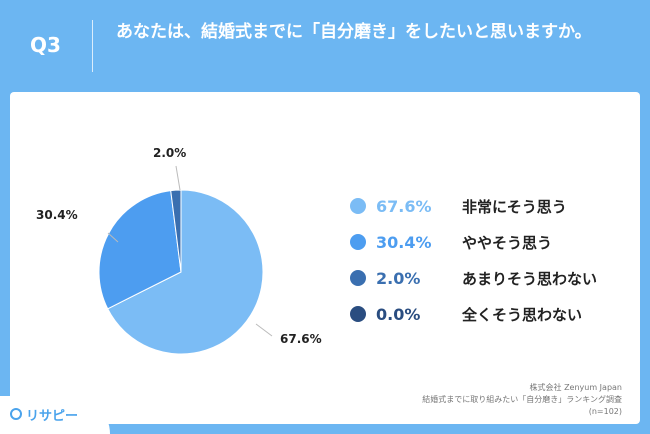 This screenshot has height=434, width=650. I want to click on slice-data-label: 2.0%, so click(169, 153).